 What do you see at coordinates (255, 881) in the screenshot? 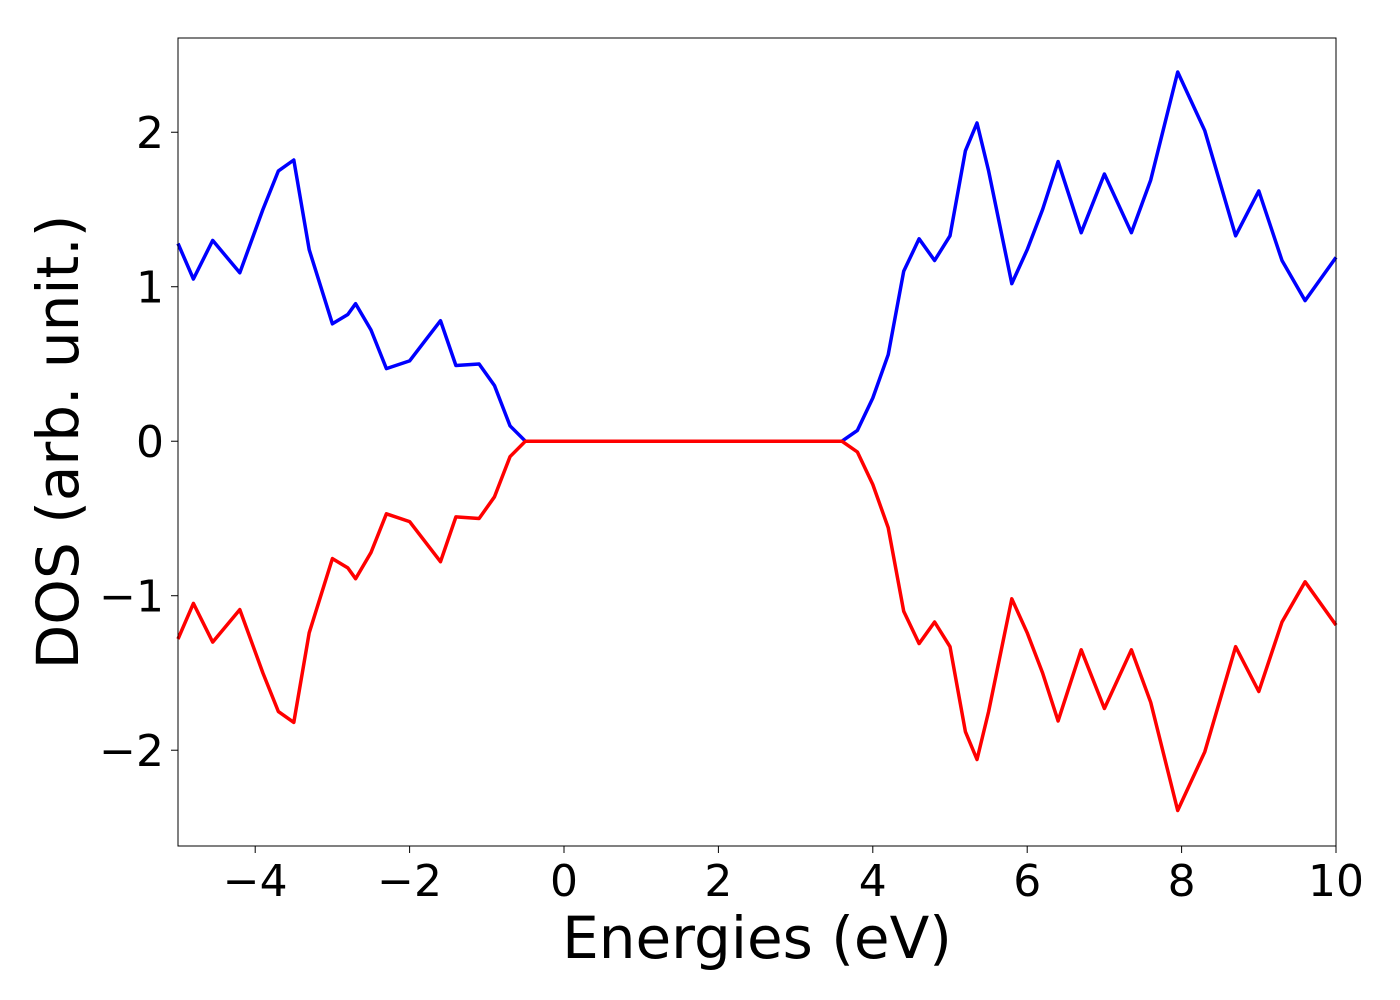
I see `x-tick-label: −4` at bounding box center [255, 881].